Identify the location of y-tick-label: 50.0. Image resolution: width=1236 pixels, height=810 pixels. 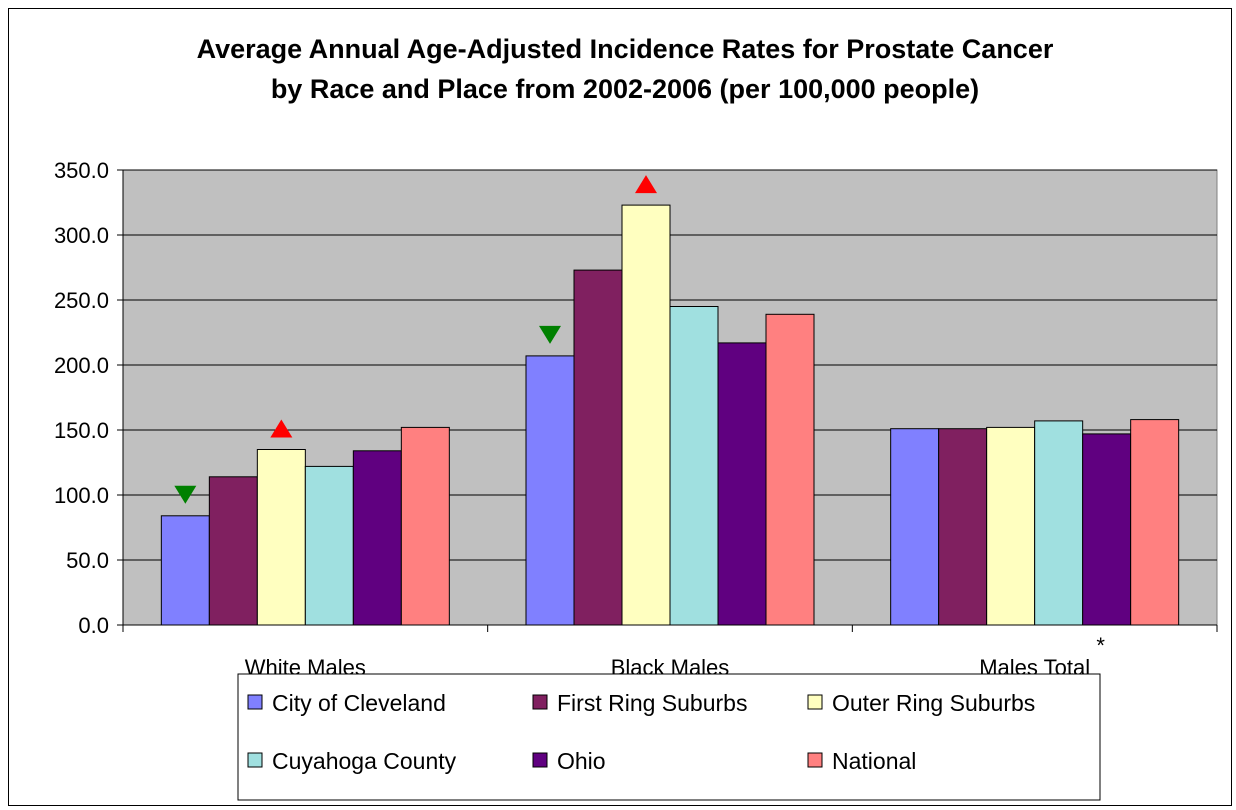
(87, 560).